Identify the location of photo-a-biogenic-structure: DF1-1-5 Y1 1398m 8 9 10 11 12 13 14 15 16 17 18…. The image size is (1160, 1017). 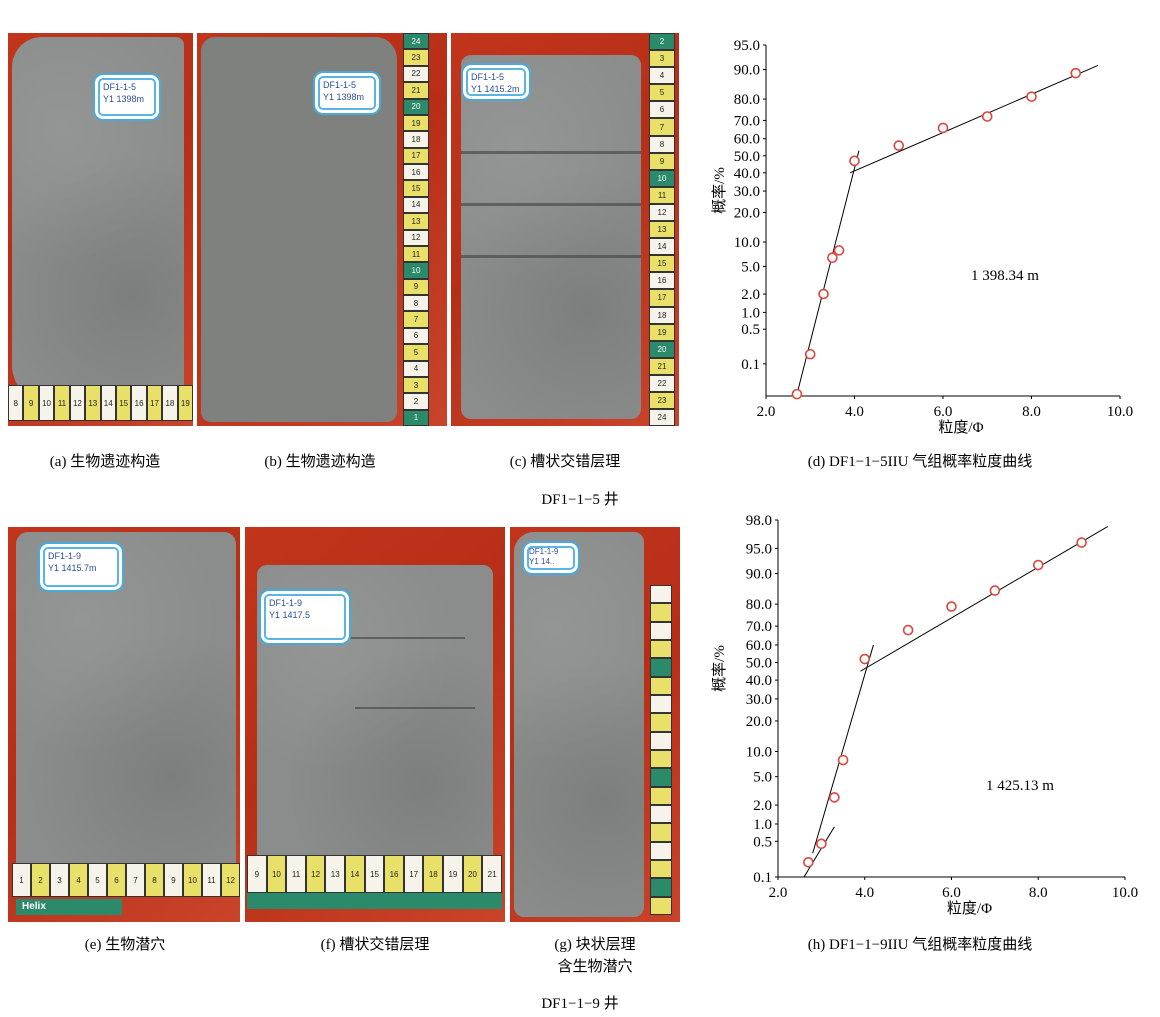
(100, 229).